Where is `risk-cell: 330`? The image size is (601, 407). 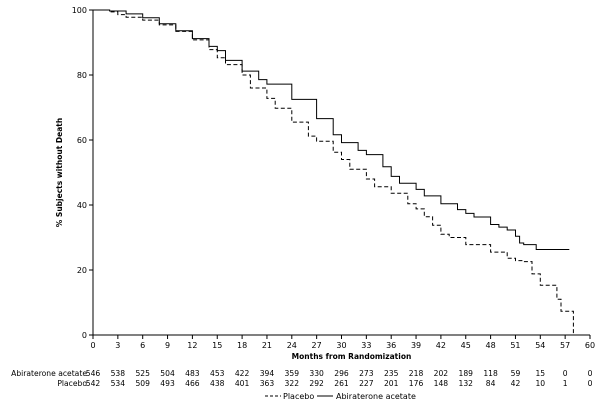
risk-cell: 330 is located at coordinates (316, 373).